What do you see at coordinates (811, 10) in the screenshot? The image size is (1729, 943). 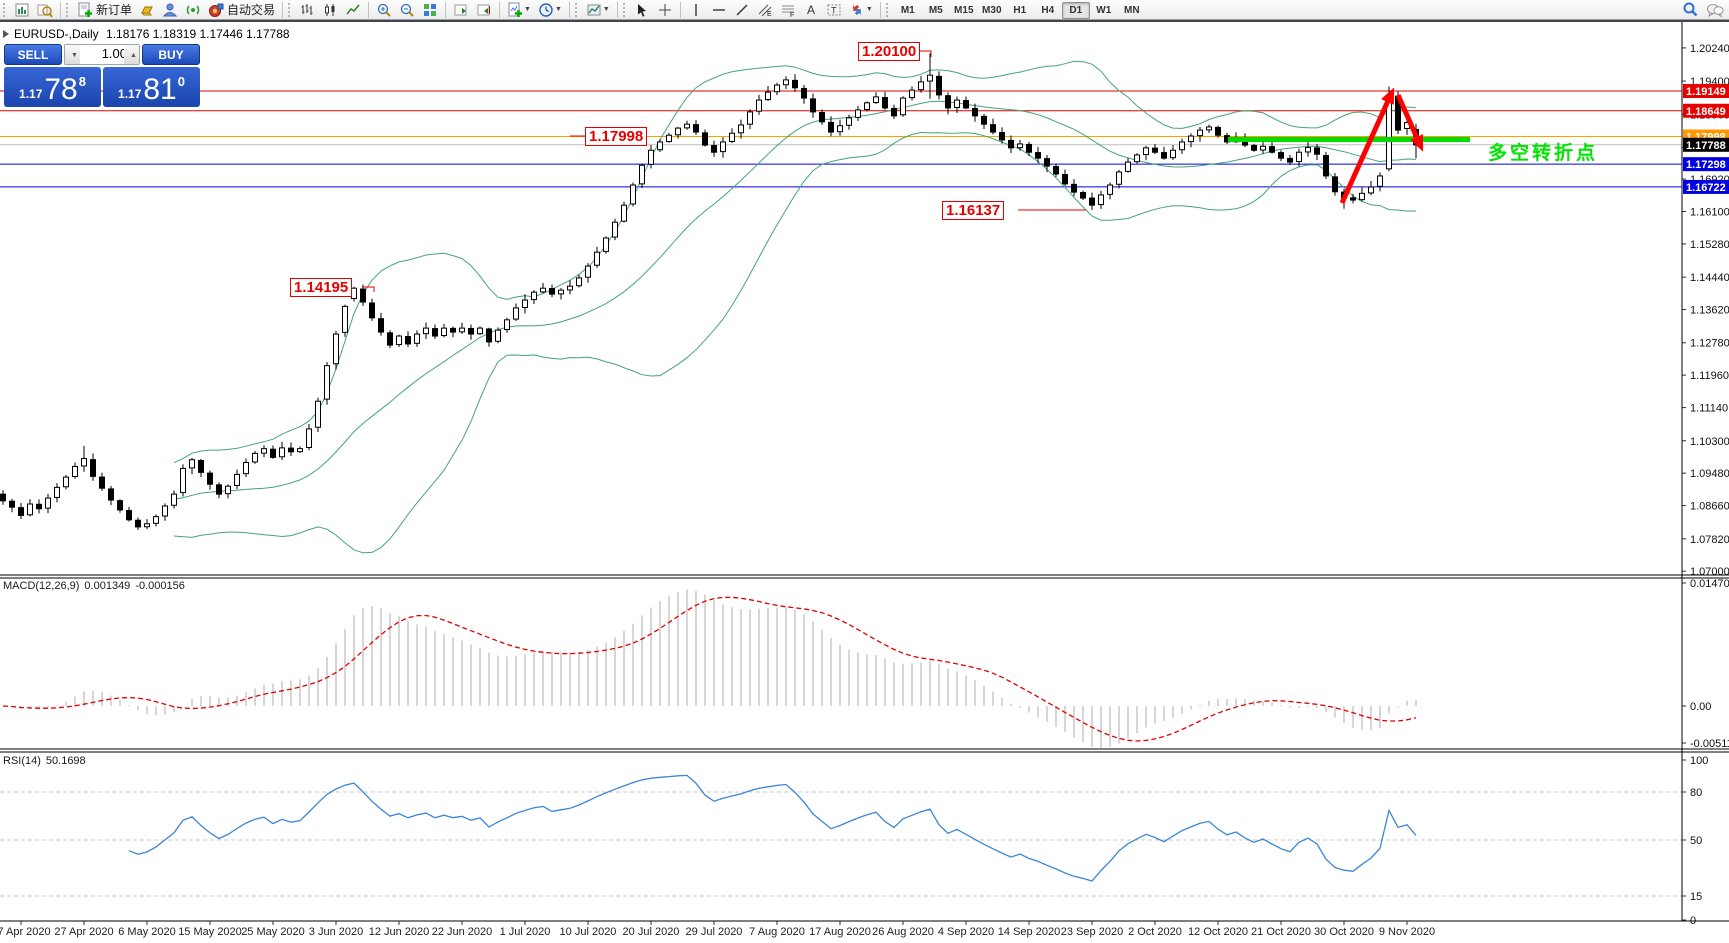 I see `text-tool-icon: A` at bounding box center [811, 10].